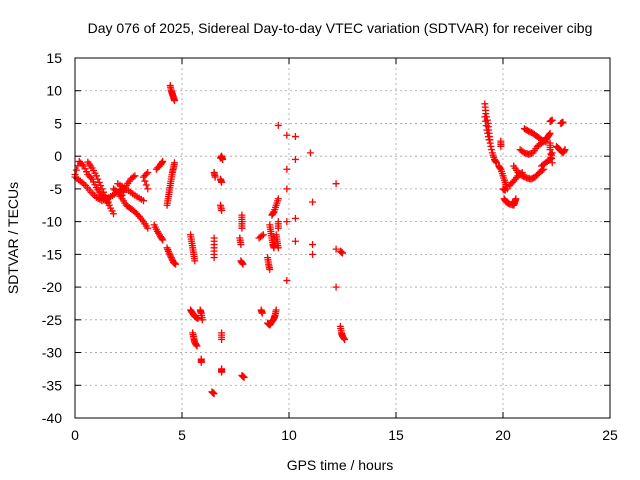 This screenshot has width=640, height=480. I want to click on y-tick-label: 5, so click(58, 123).